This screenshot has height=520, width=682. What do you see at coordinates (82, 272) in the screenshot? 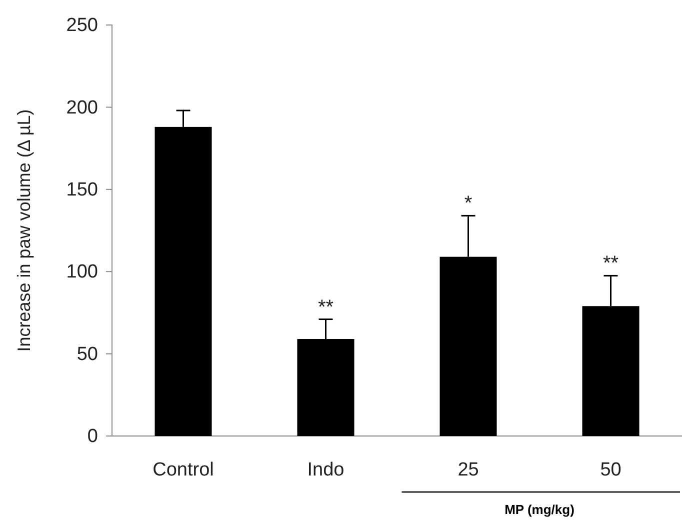
I see `y-tick-label: 100` at bounding box center [82, 272].